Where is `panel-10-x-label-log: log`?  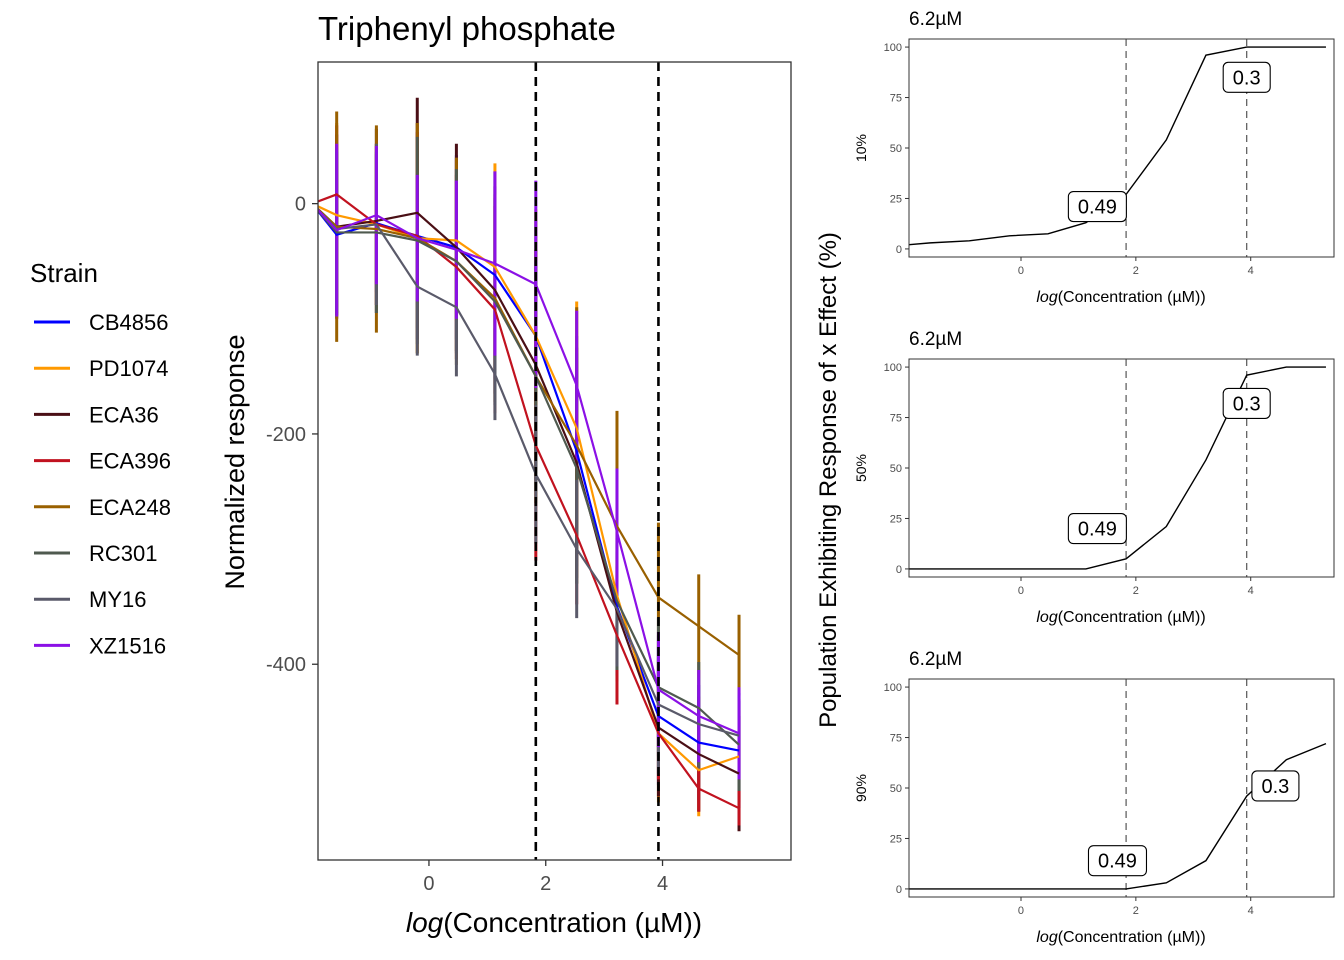
panel-10-x-label-log: log is located at coordinates (1046, 297).